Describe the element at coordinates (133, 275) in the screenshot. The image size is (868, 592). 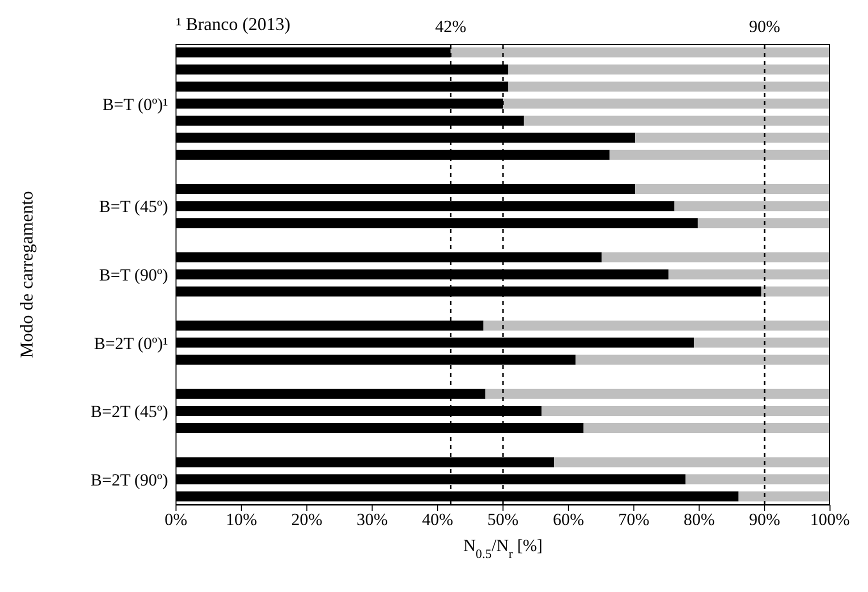
I see `y-tick-label: B=T (90º)` at that location.